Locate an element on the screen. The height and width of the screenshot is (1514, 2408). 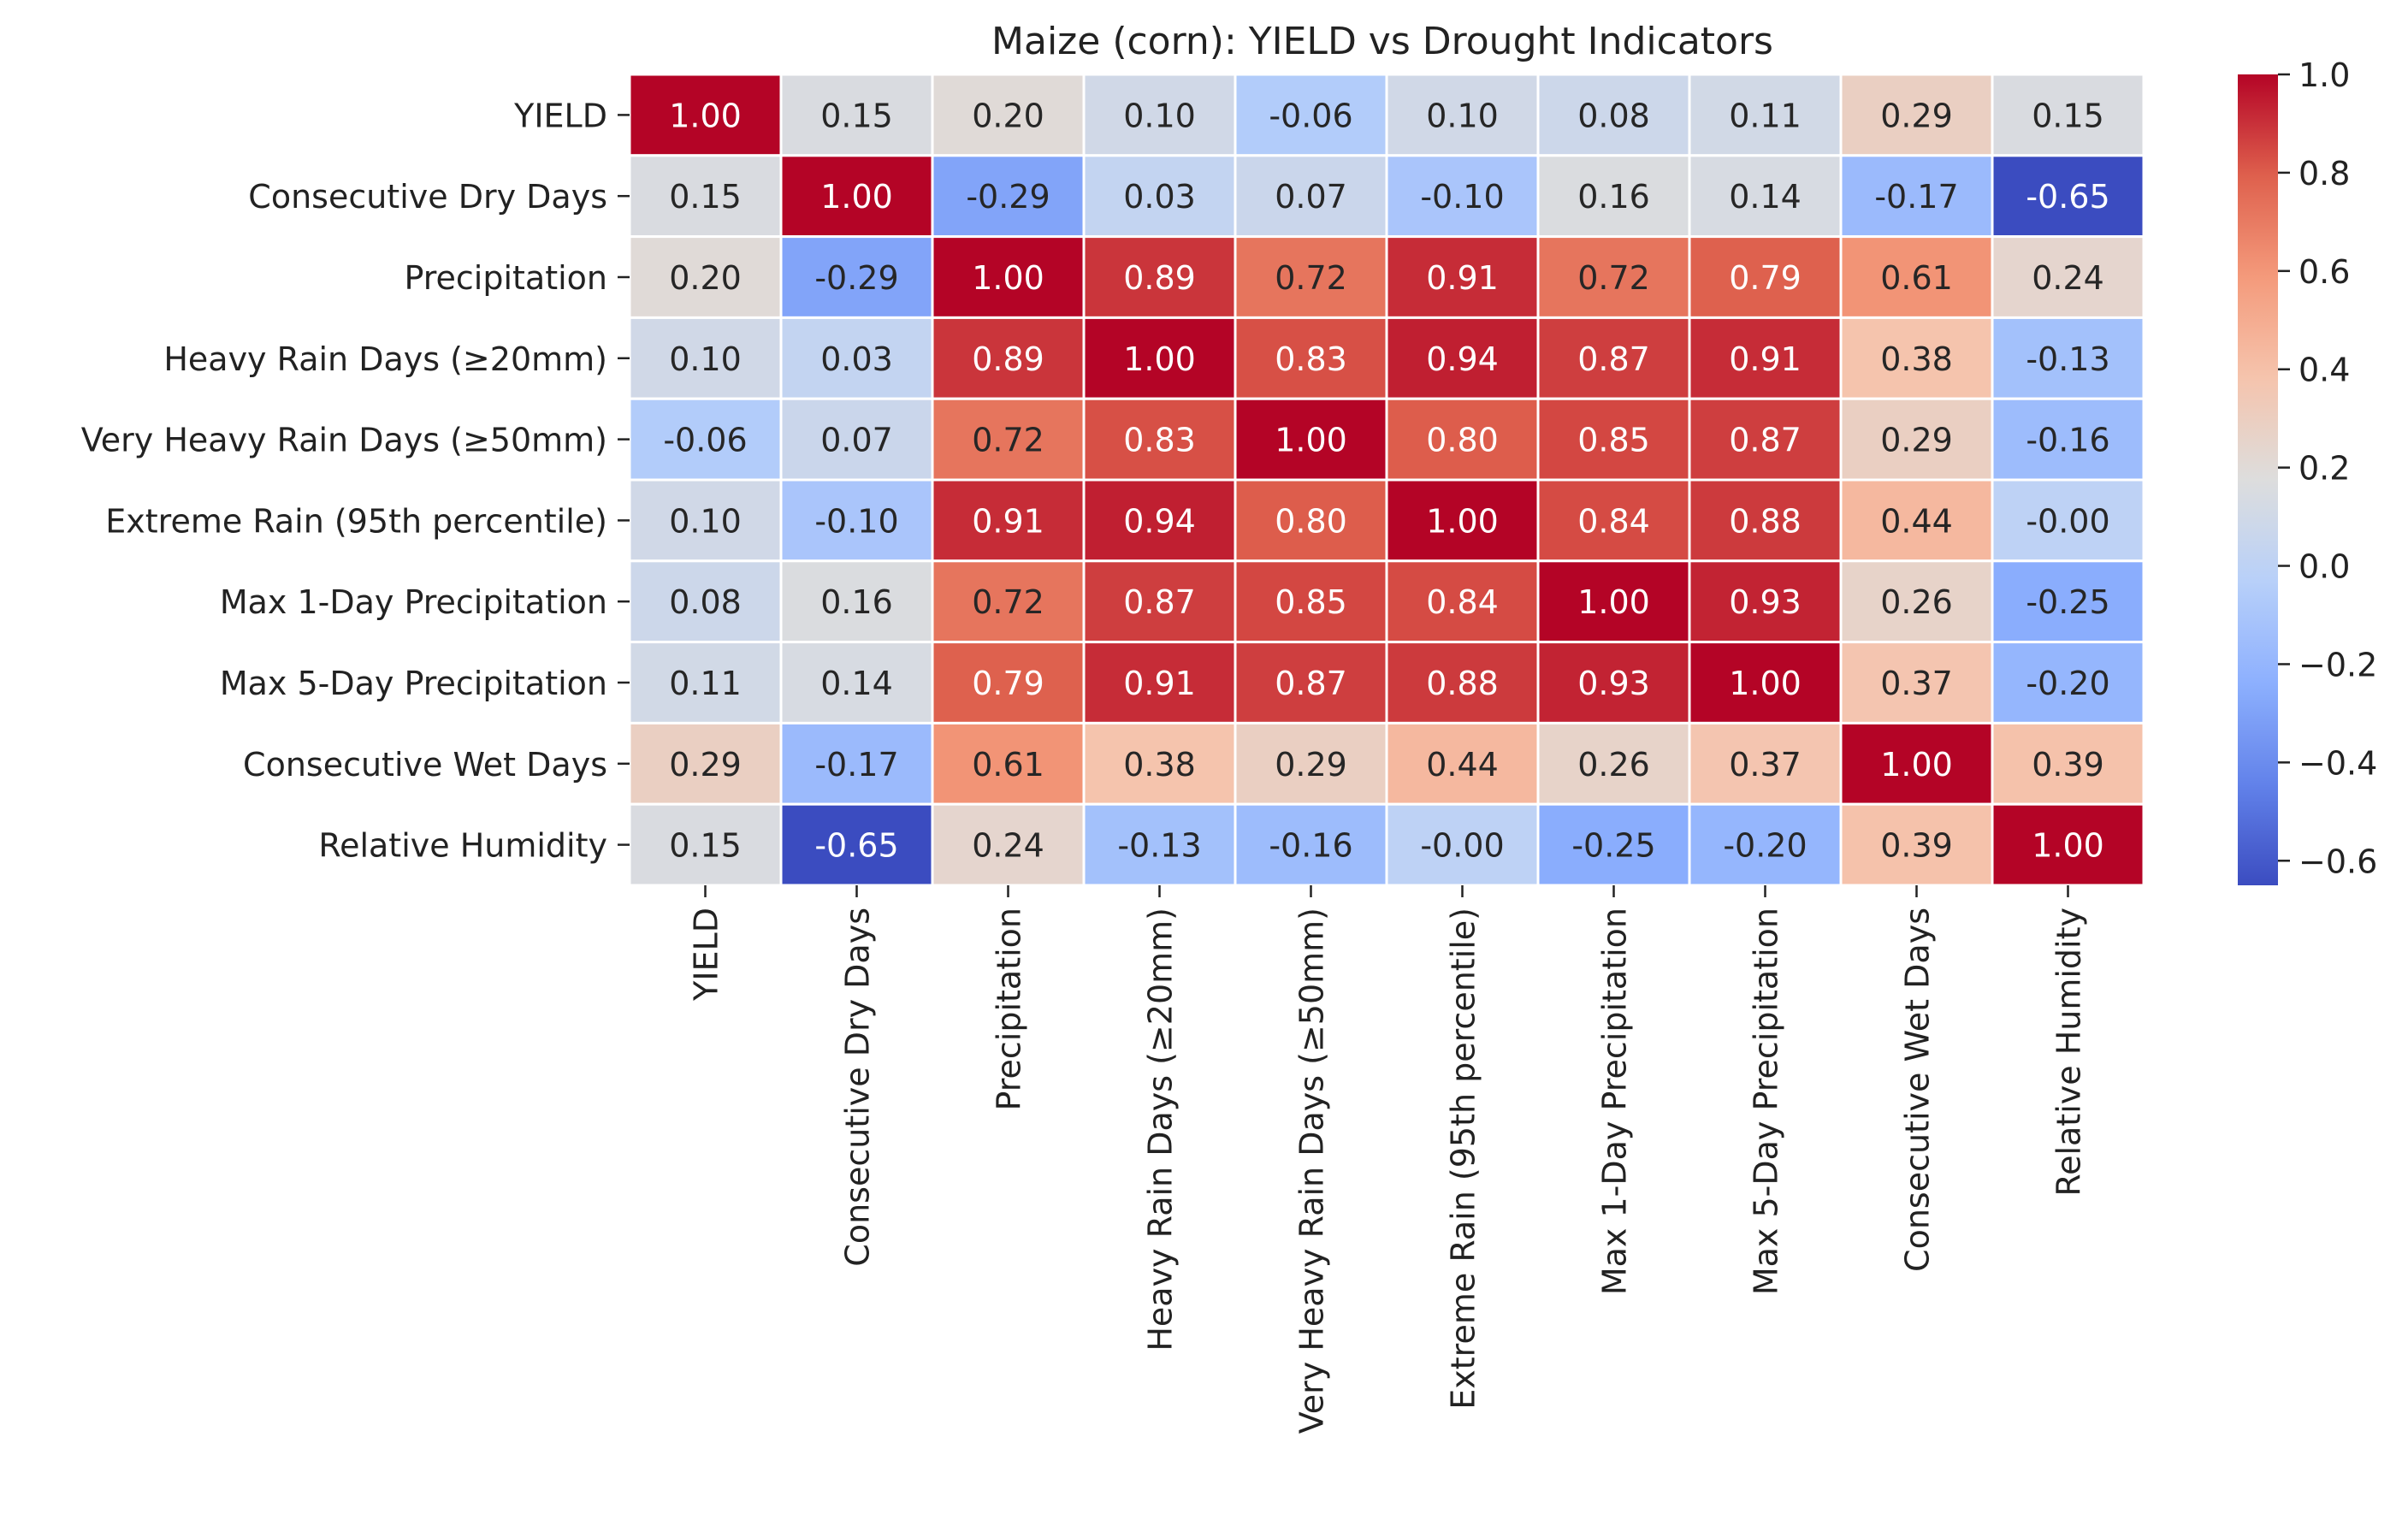
cell-value-label: 0.07 is located at coordinates (1311, 197).